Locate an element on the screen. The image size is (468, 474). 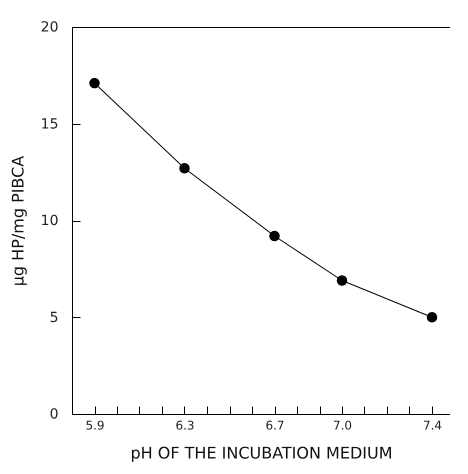
y-tick-label: 0 is located at coordinates (54, 414).